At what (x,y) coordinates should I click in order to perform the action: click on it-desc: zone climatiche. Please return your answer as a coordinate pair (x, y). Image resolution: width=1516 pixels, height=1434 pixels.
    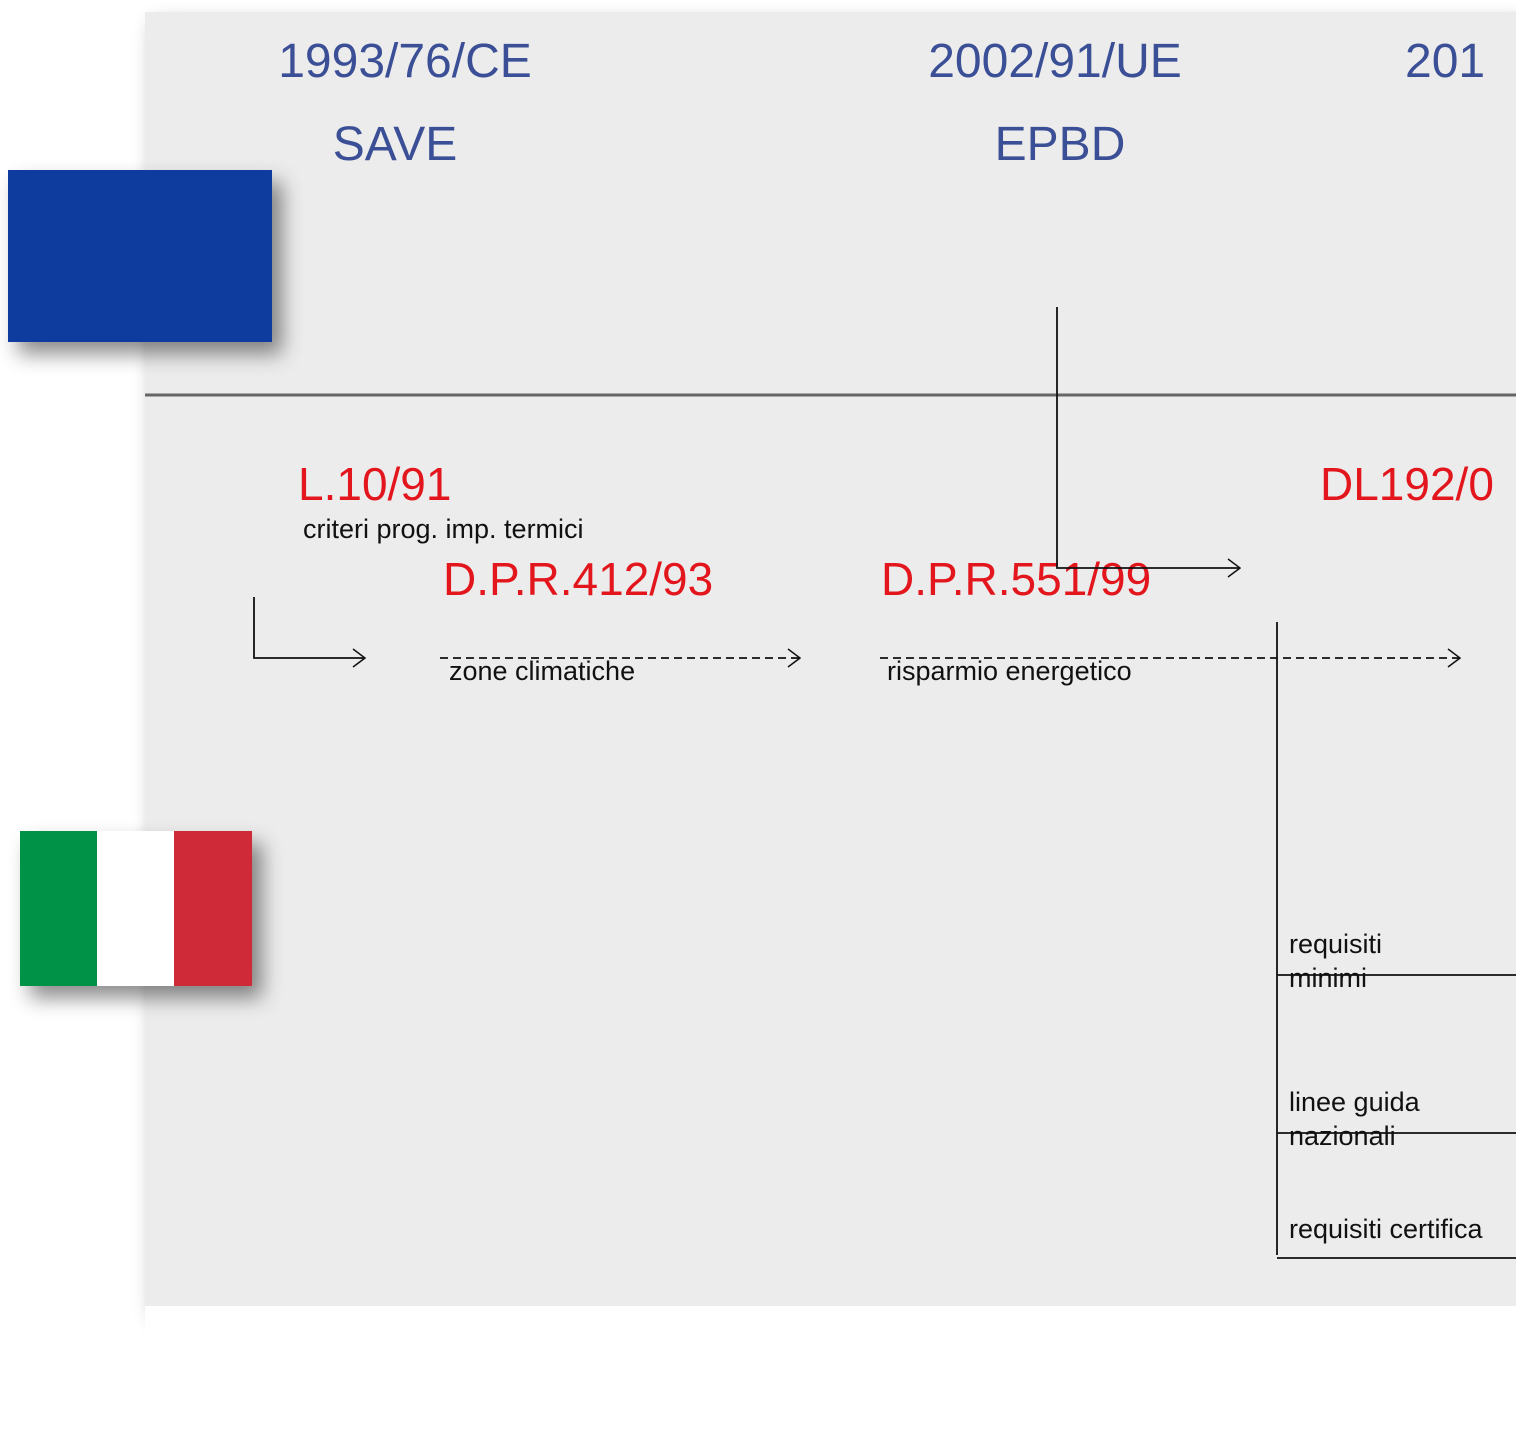
    Looking at the image, I should click on (542, 671).